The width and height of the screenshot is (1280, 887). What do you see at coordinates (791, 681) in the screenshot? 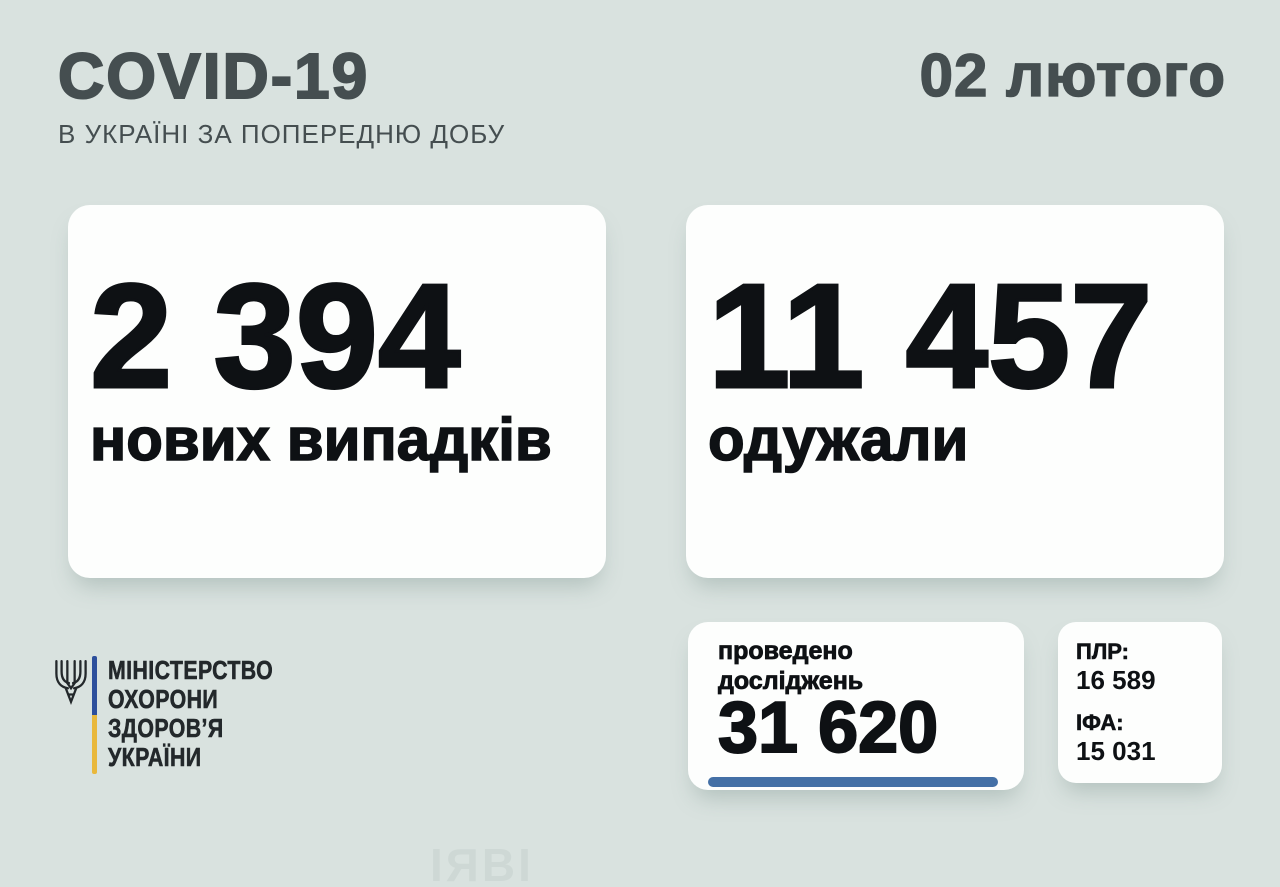
I see `tests-label-line2: досліджень` at bounding box center [791, 681].